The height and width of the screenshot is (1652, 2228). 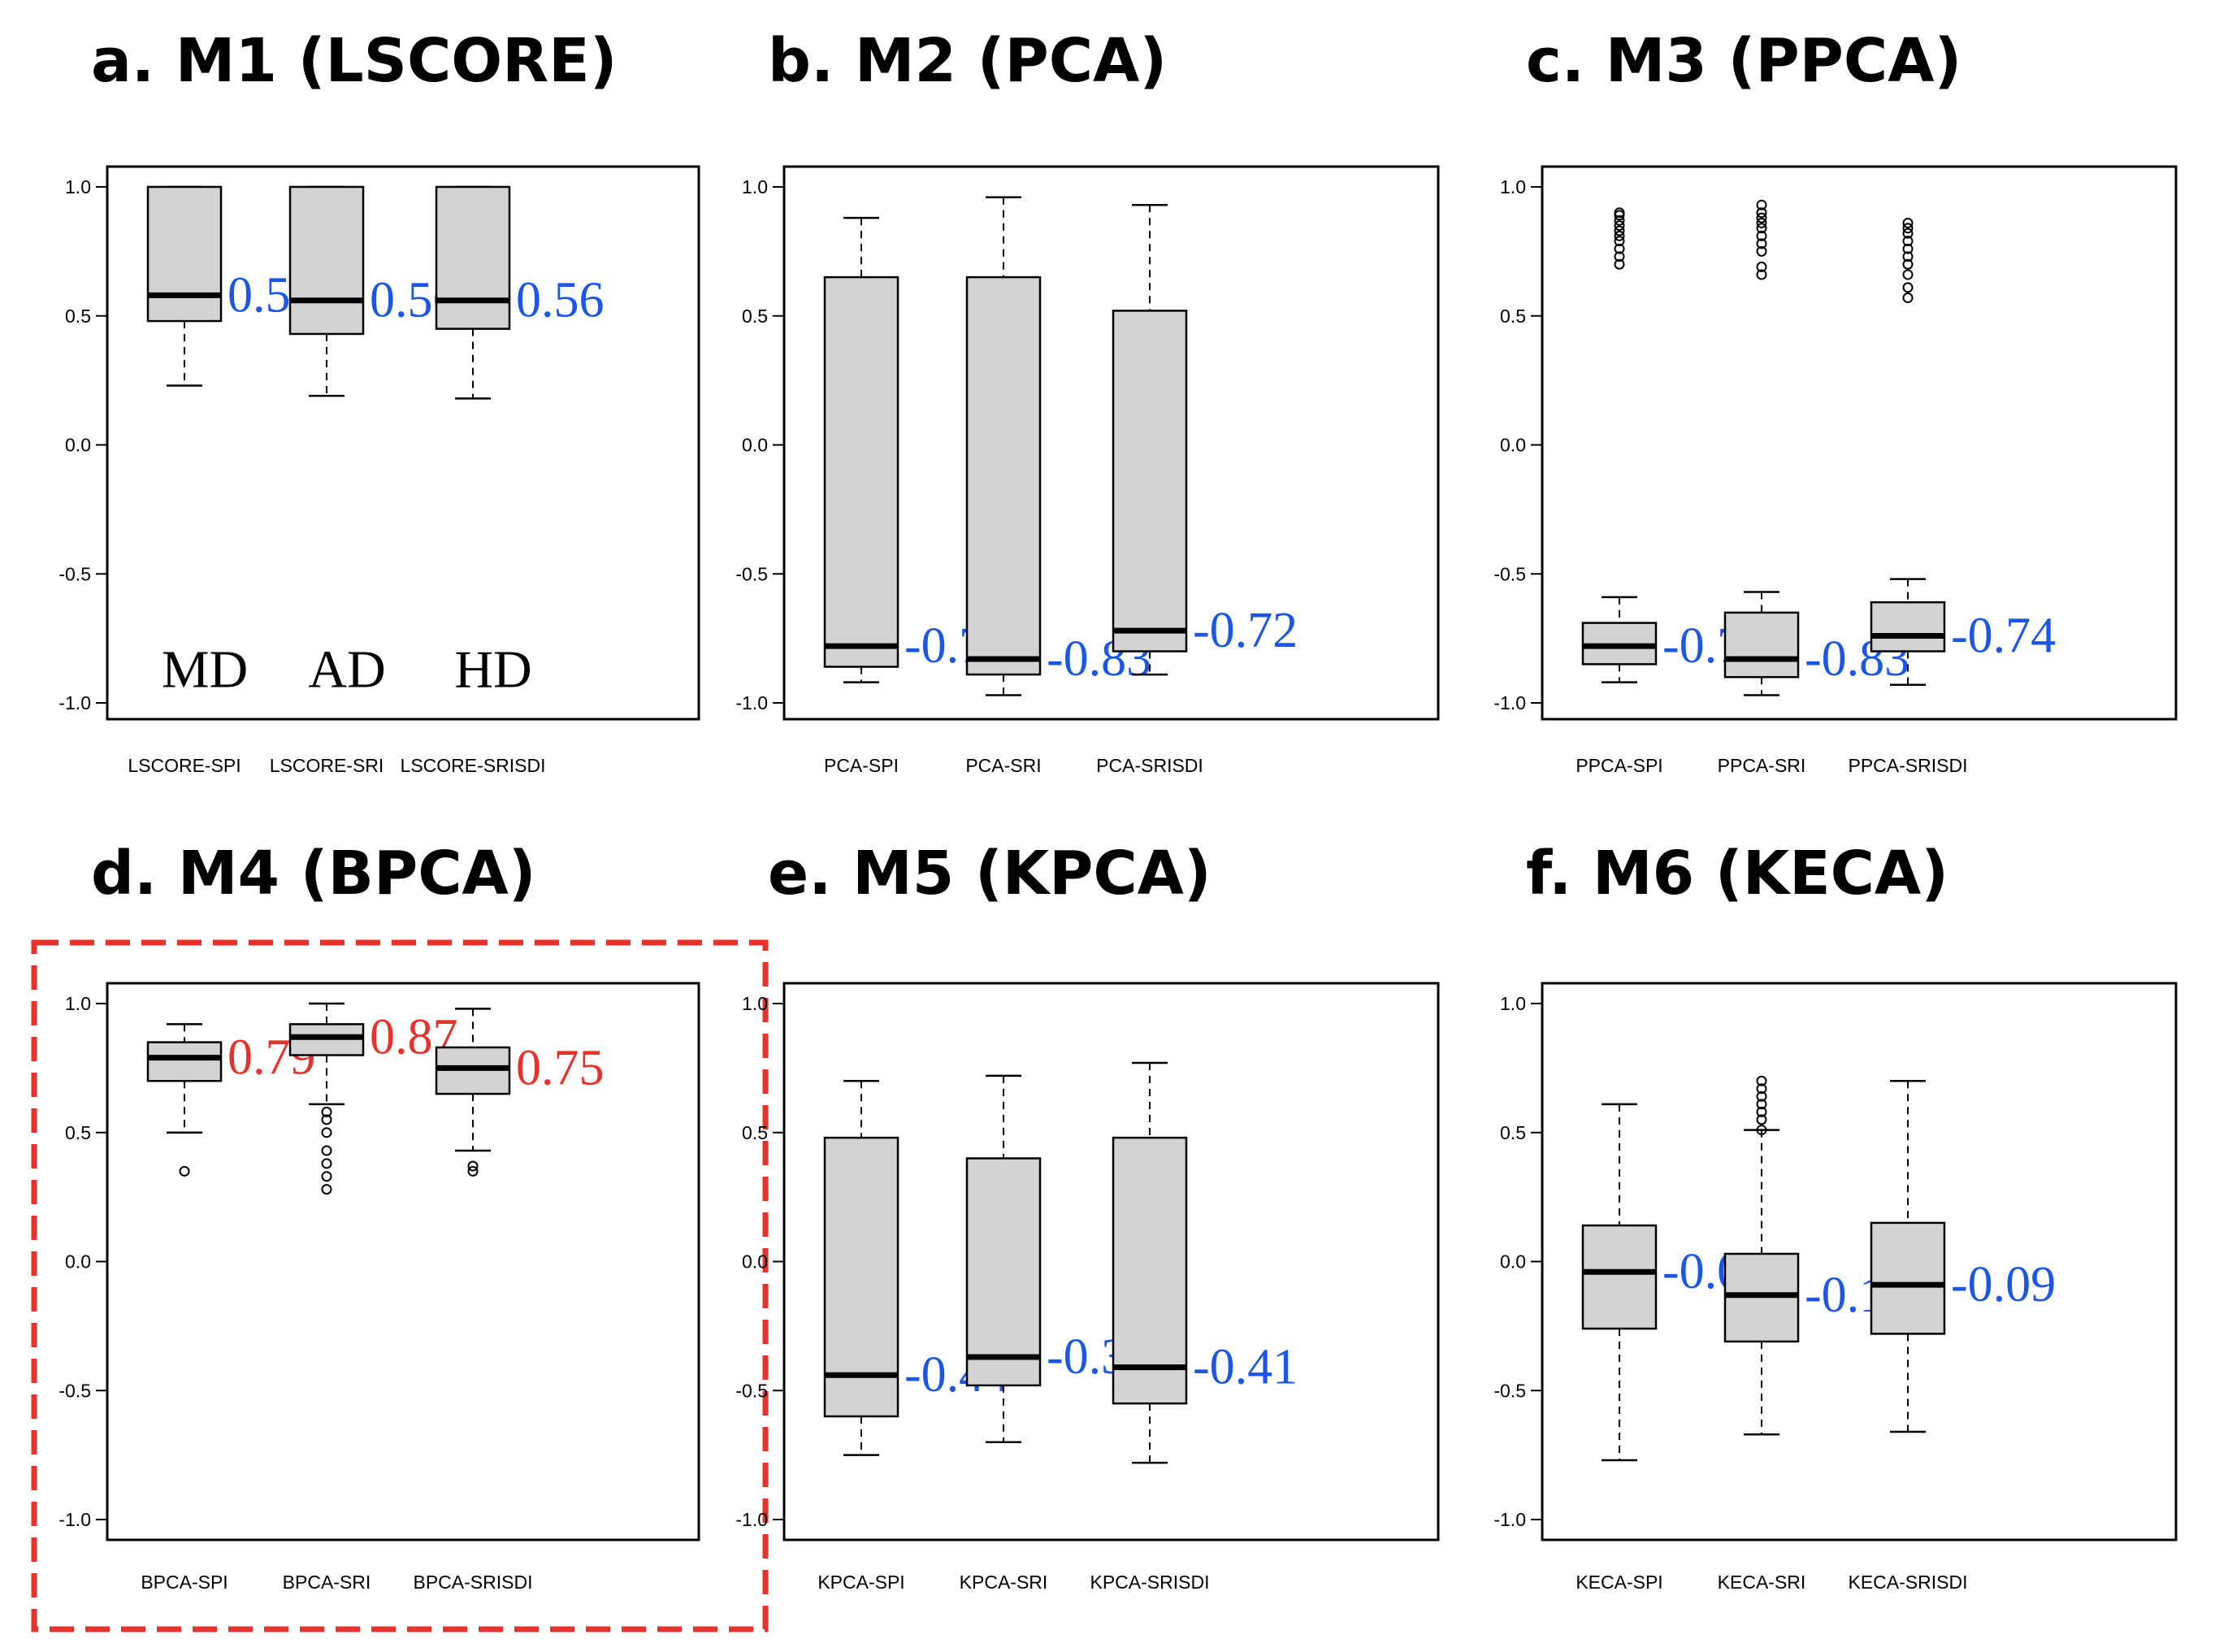 What do you see at coordinates (967, 61) in the screenshot?
I see `panel-title: b. M2 (PCA)` at bounding box center [967, 61].